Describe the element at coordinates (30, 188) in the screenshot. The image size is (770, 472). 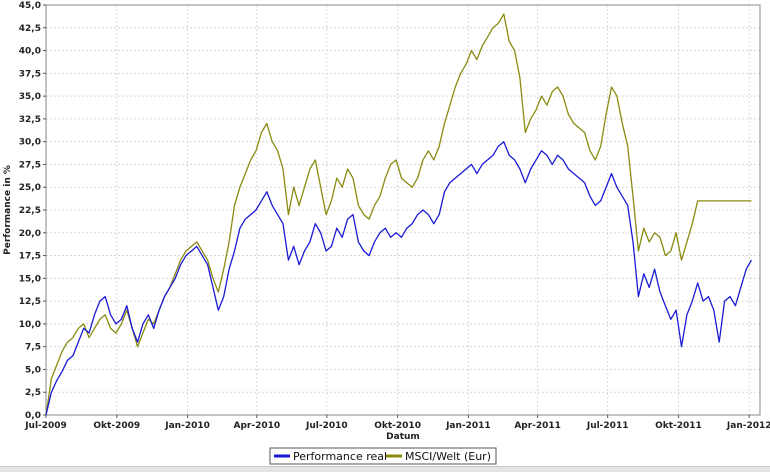
I see `y-tick-label: 25,0` at that location.